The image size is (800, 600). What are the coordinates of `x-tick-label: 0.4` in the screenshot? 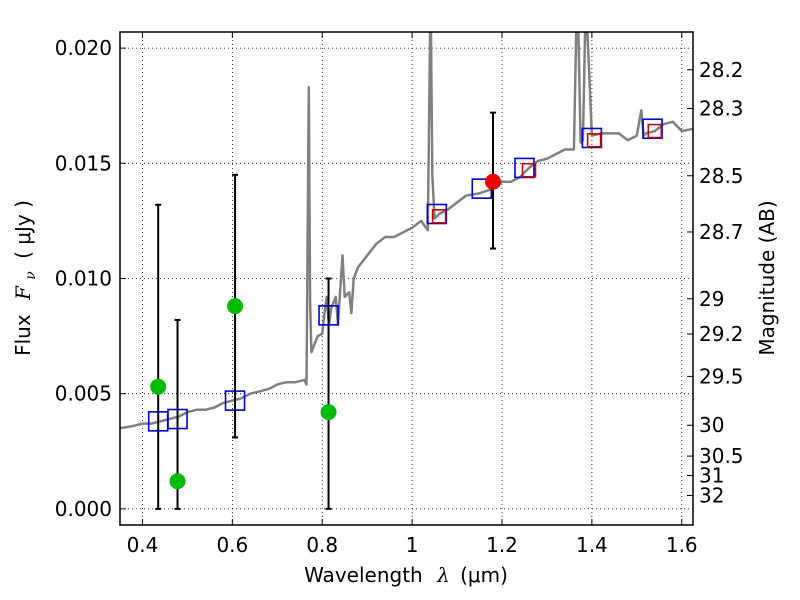 It's located at (143, 545).